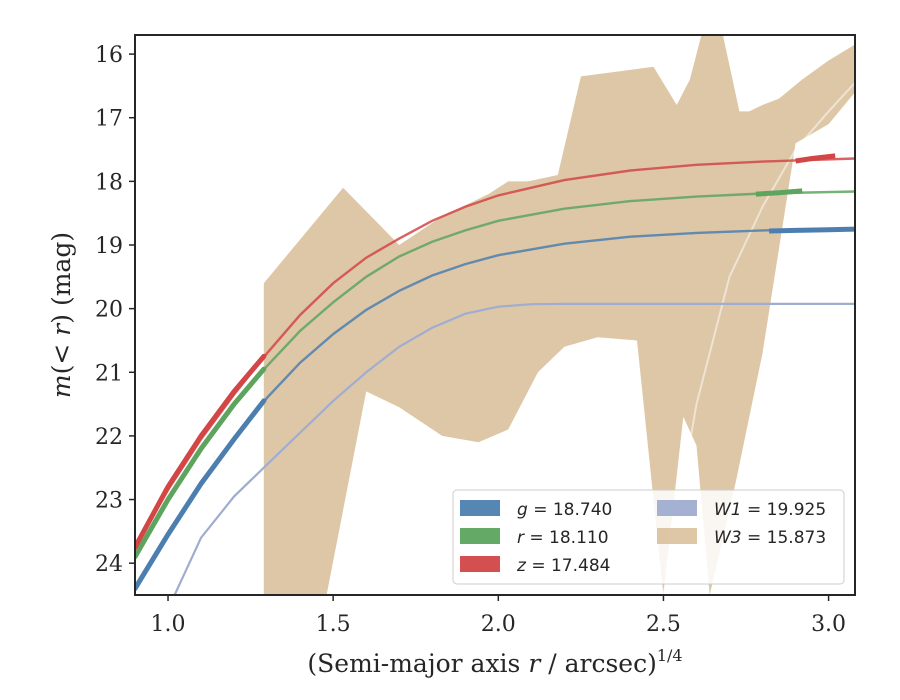 This screenshot has height=700, width=900. What do you see at coordinates (663, 624) in the screenshot?
I see `x-tick-label: 2.5` at bounding box center [663, 624].